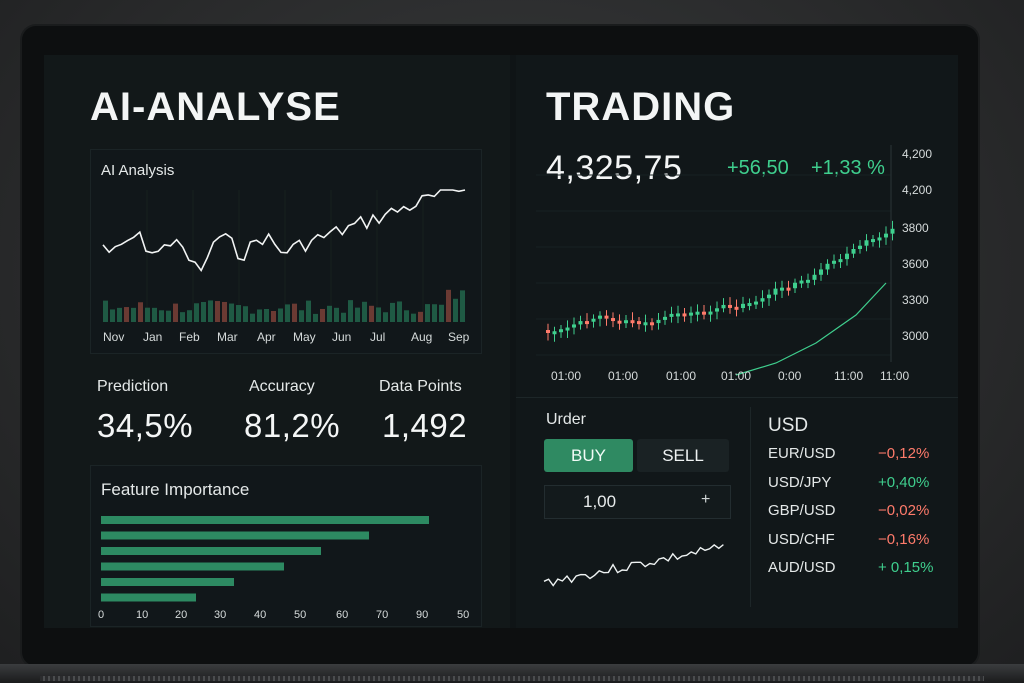 The height and width of the screenshot is (683, 1024). I want to click on quantity-stepper: 1,00 +, so click(637, 502).